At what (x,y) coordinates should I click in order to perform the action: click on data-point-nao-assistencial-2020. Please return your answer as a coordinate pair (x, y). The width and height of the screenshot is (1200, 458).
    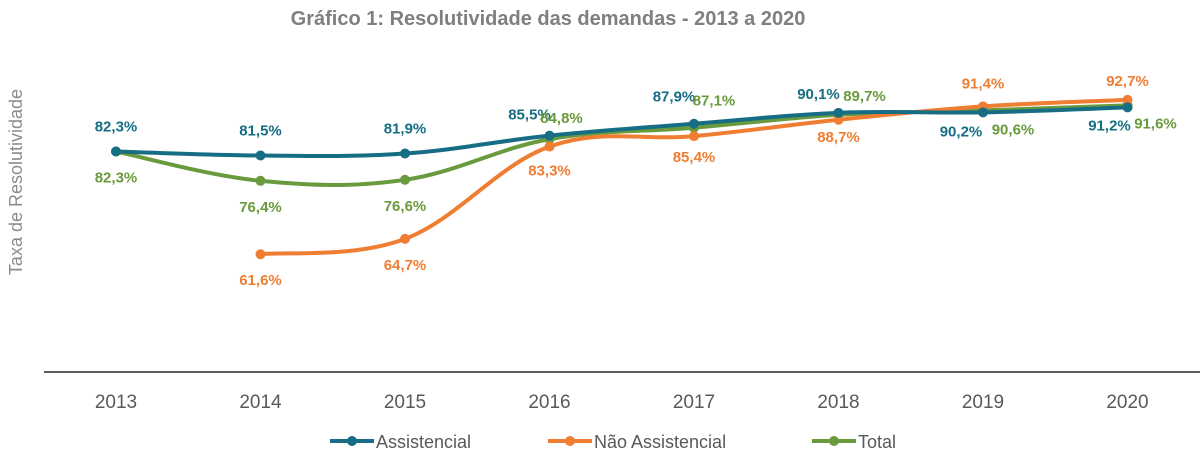
    Looking at the image, I should click on (1127, 99).